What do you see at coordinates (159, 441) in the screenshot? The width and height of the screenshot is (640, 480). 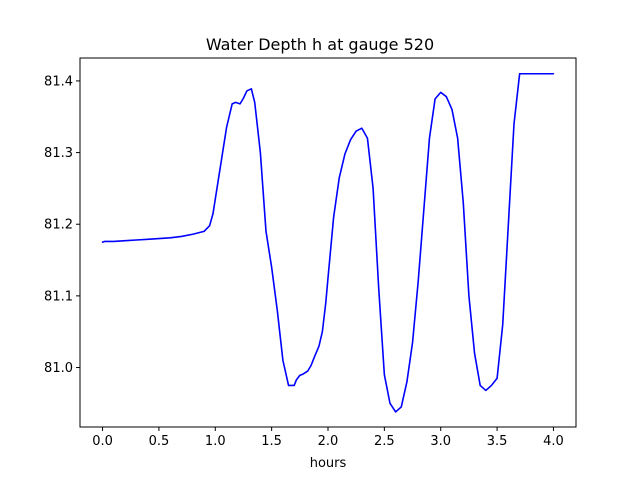 I see `x-tick-label: 0.5` at bounding box center [159, 441].